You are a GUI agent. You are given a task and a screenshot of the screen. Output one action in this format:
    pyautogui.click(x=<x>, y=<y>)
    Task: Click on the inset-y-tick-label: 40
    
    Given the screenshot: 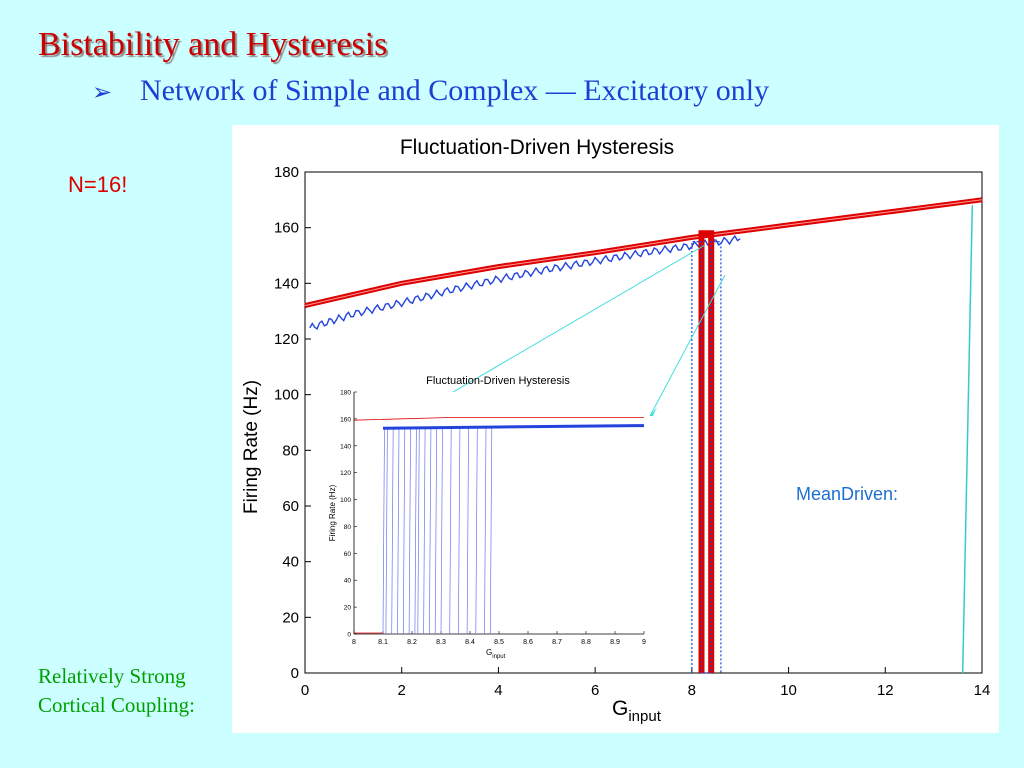 What is the action you would take?
    pyautogui.click(x=348, y=581)
    